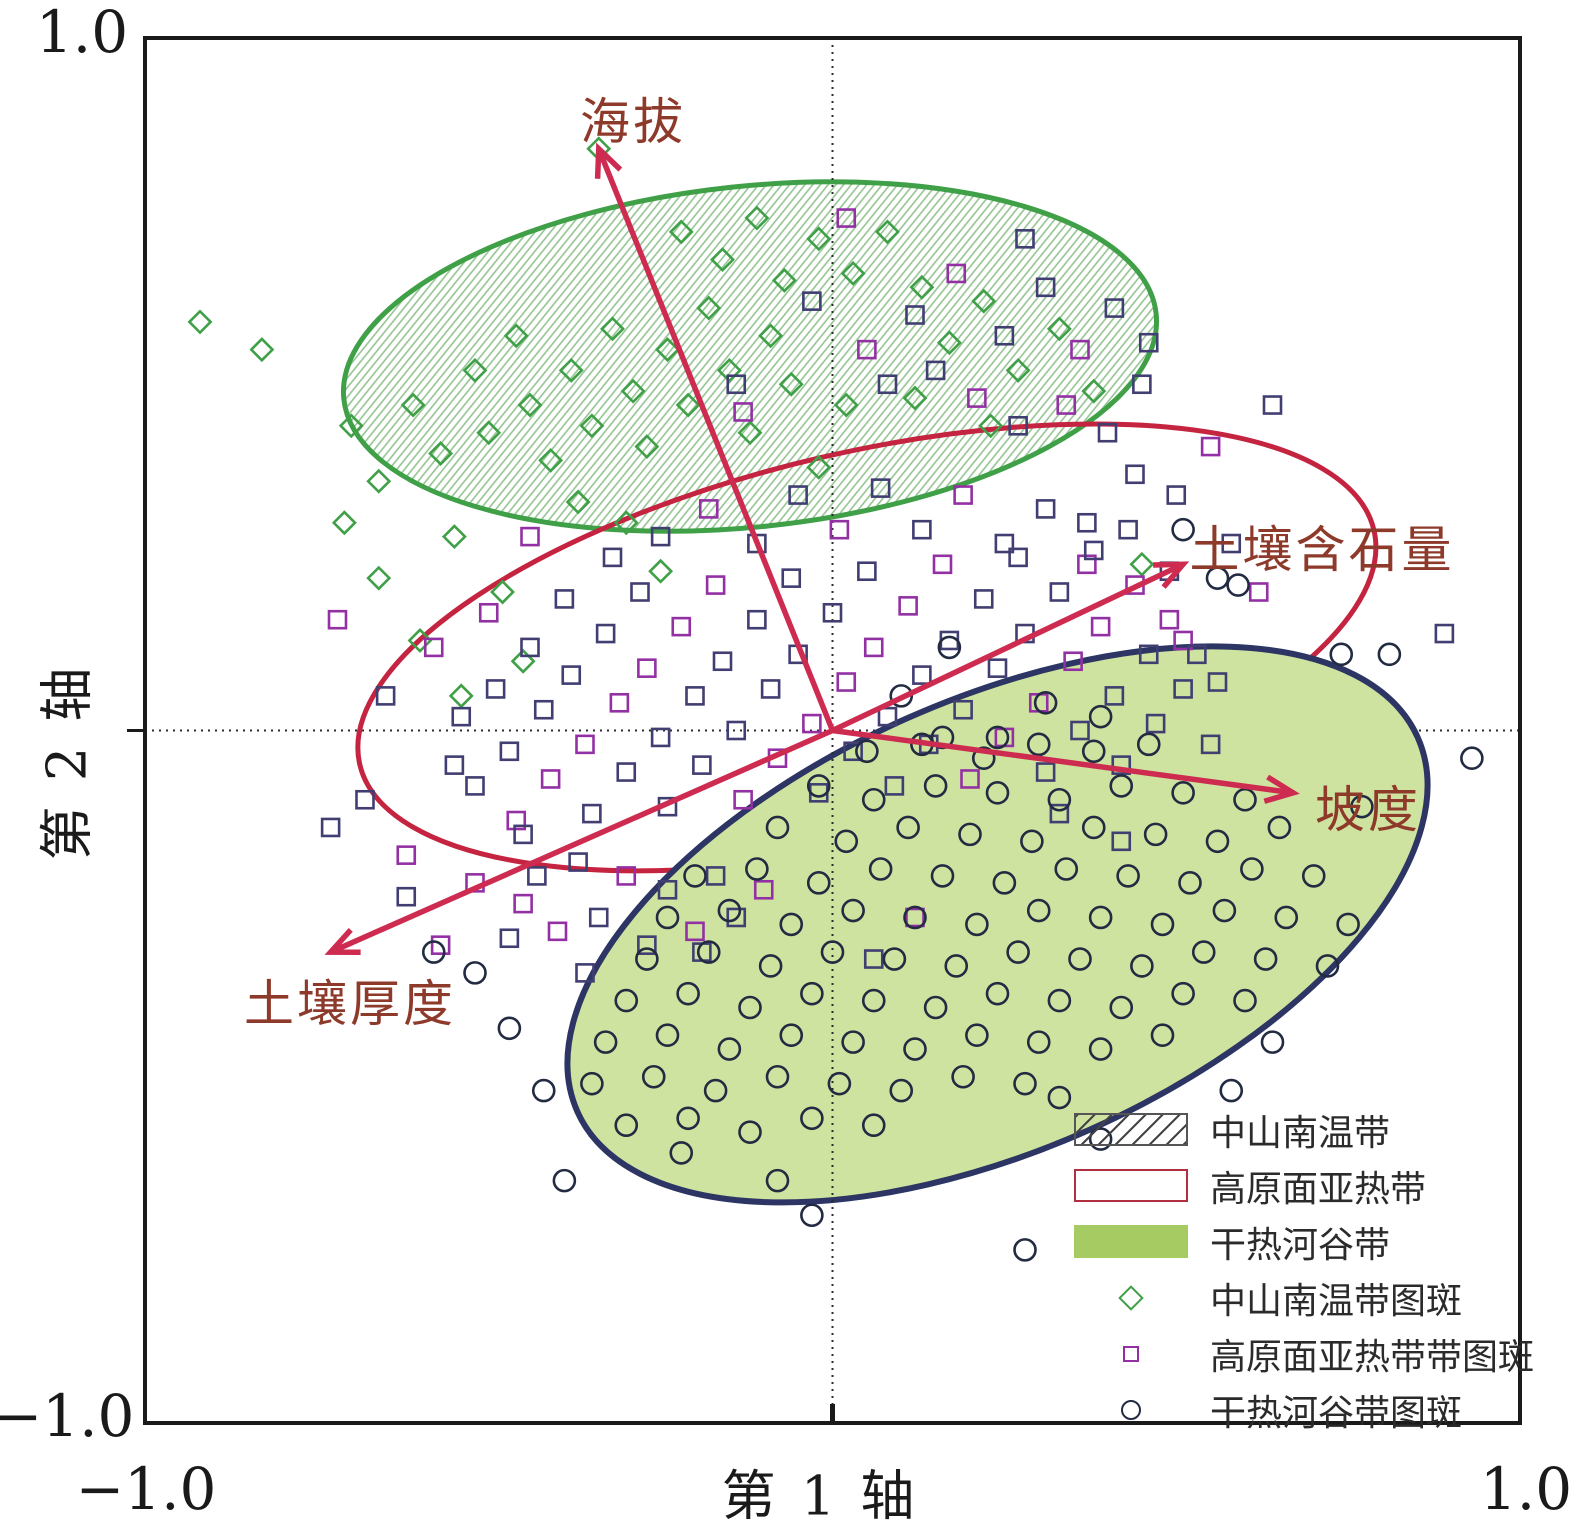 This screenshot has height=1535, width=1575. Describe the element at coordinates (1526, 1489) in the screenshot. I see `x-axis-tick-max: 1.0` at that location.